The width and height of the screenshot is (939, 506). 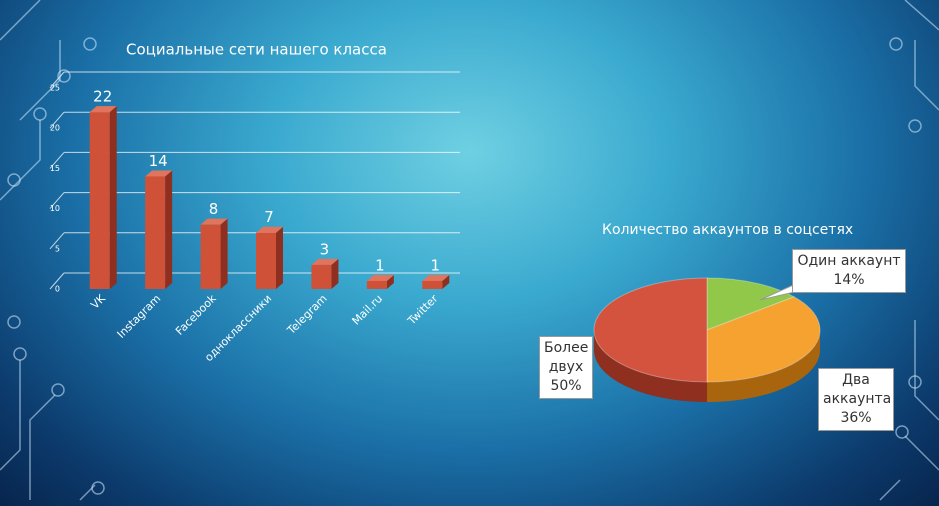 I want to click on x-tick-label: Mail.ru, so click(x=368, y=310).